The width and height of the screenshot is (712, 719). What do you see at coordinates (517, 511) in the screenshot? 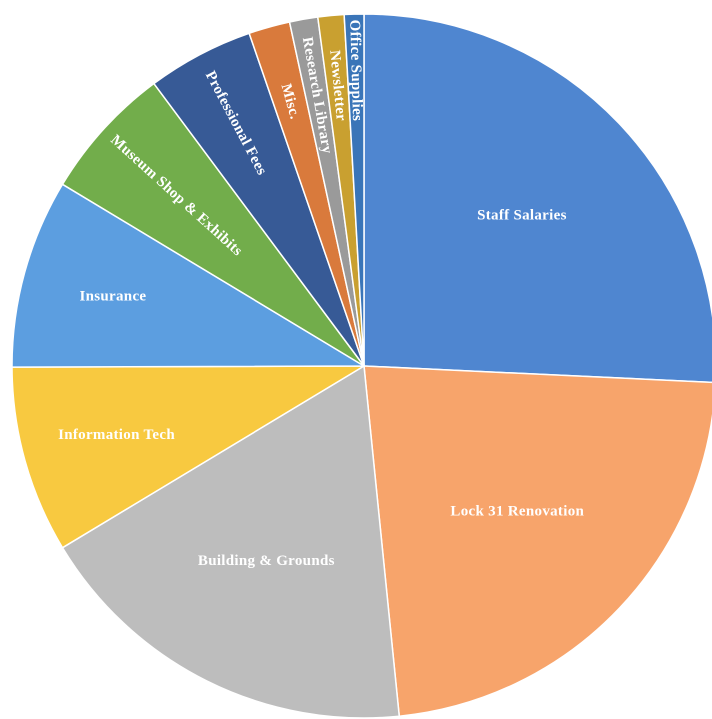
I see `pie-label-lock-31-renovation: Lock 31 Renovation` at bounding box center [517, 511].